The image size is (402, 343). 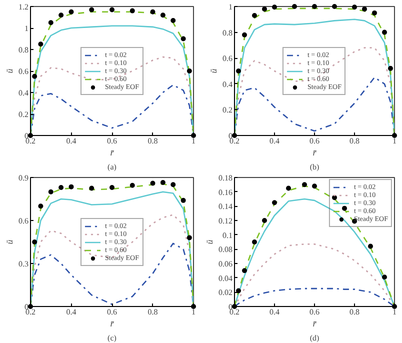 I want to click on y-tick-label: 0.06, so click(x=225, y=264).